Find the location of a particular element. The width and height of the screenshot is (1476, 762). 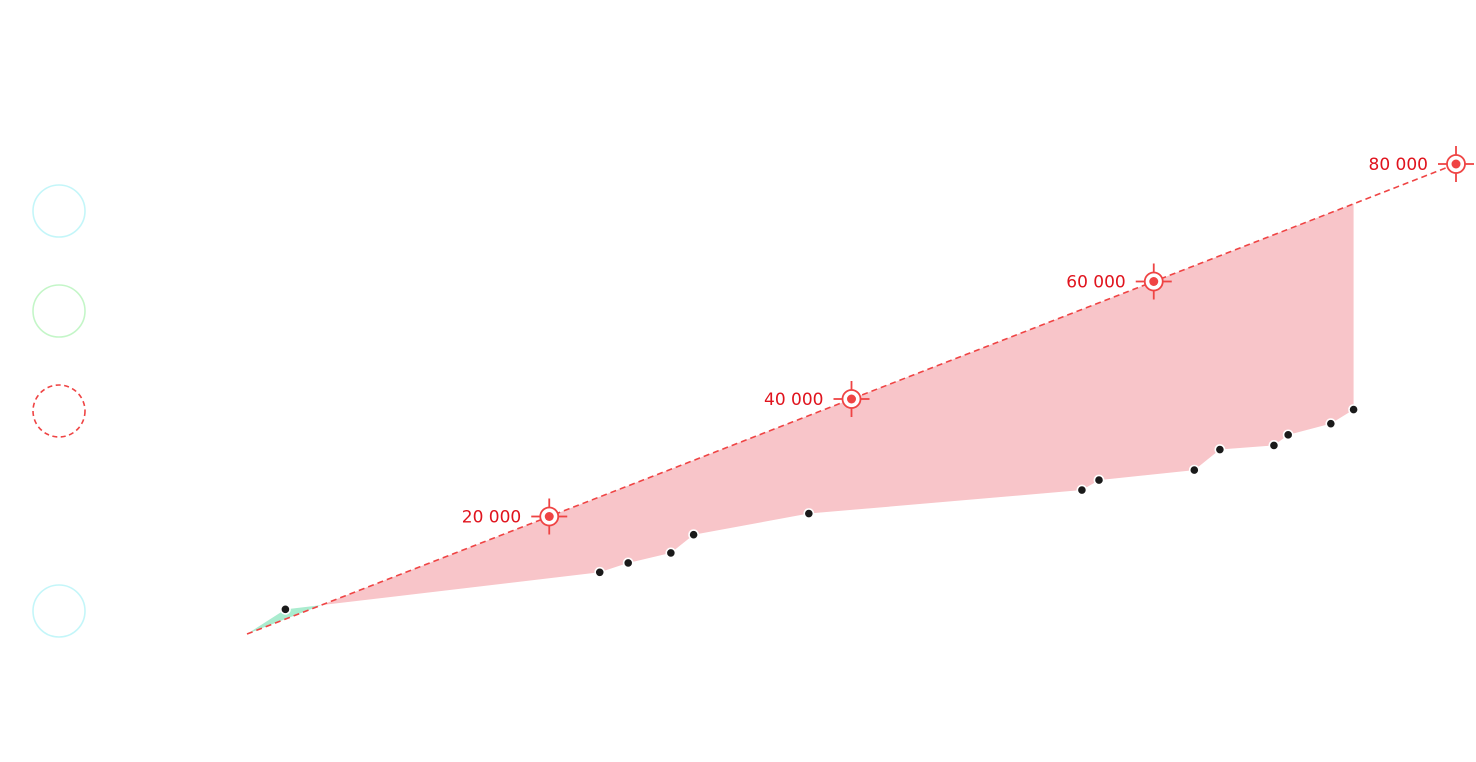

area-above-target is located at coordinates (284, 619).